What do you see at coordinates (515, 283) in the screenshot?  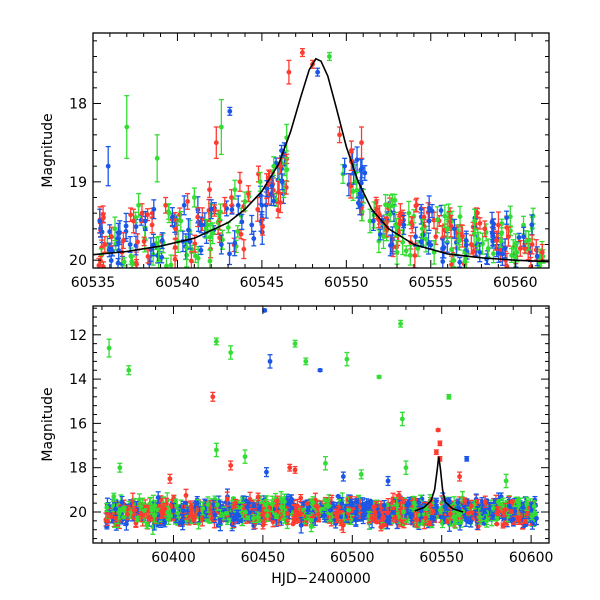 I see `x-tick-label: 60560` at bounding box center [515, 283].